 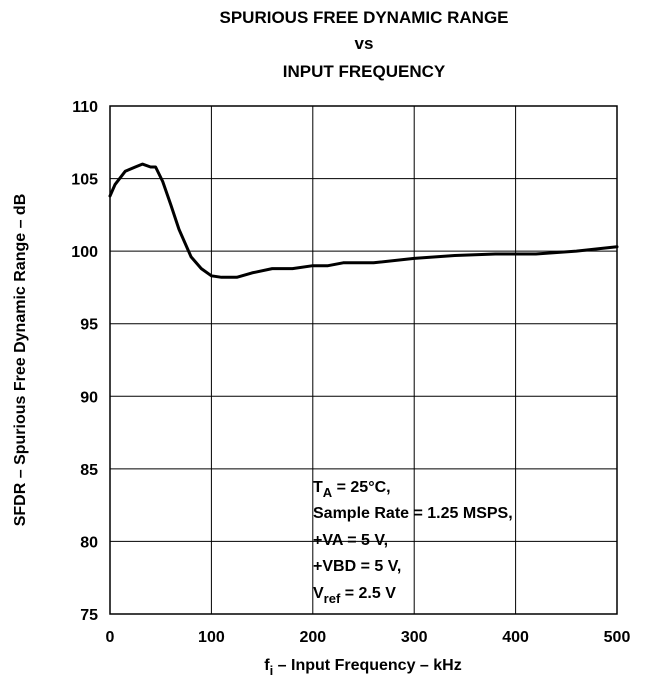 What do you see at coordinates (89, 397) in the screenshot?
I see `y-tick-label-3: 90` at bounding box center [89, 397].